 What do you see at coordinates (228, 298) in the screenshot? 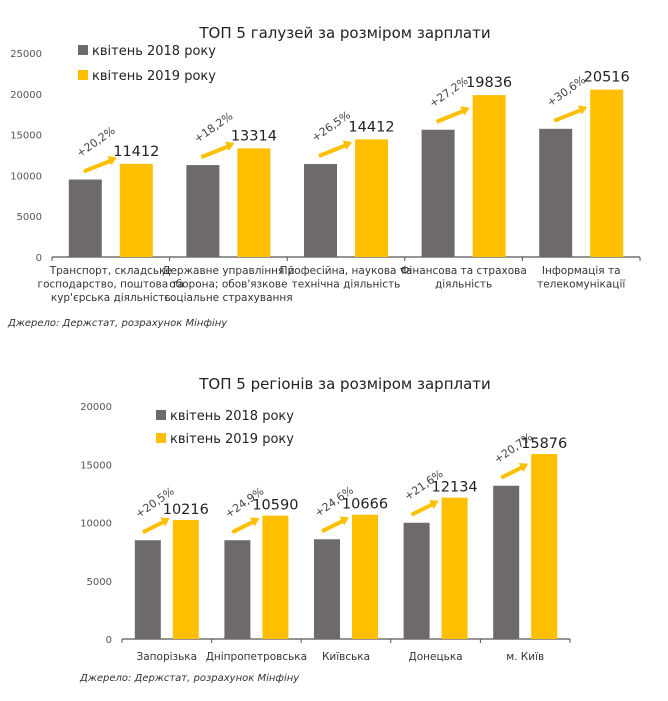
I see `x-category-label: соціальне страхування` at bounding box center [228, 298].